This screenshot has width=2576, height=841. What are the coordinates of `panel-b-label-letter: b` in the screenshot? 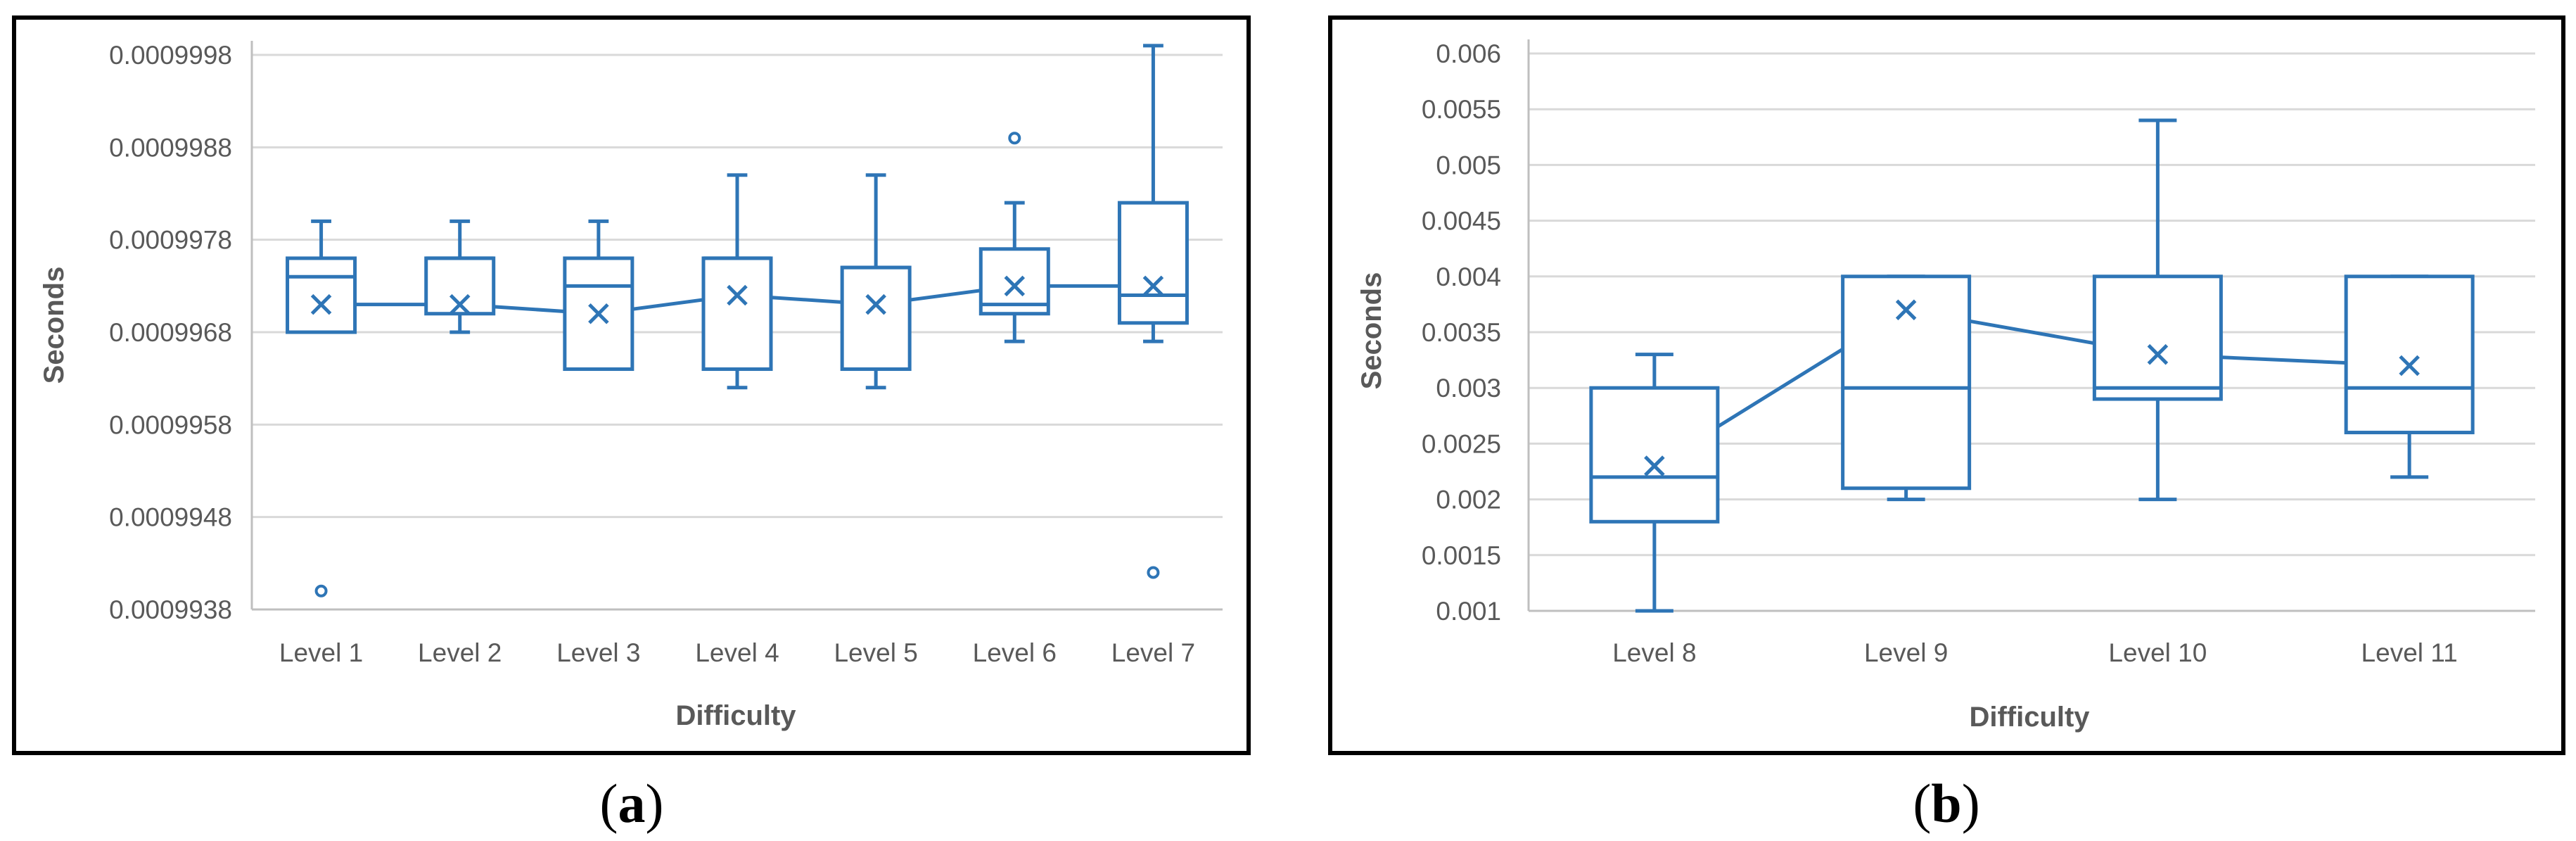 It's located at (1946, 803).